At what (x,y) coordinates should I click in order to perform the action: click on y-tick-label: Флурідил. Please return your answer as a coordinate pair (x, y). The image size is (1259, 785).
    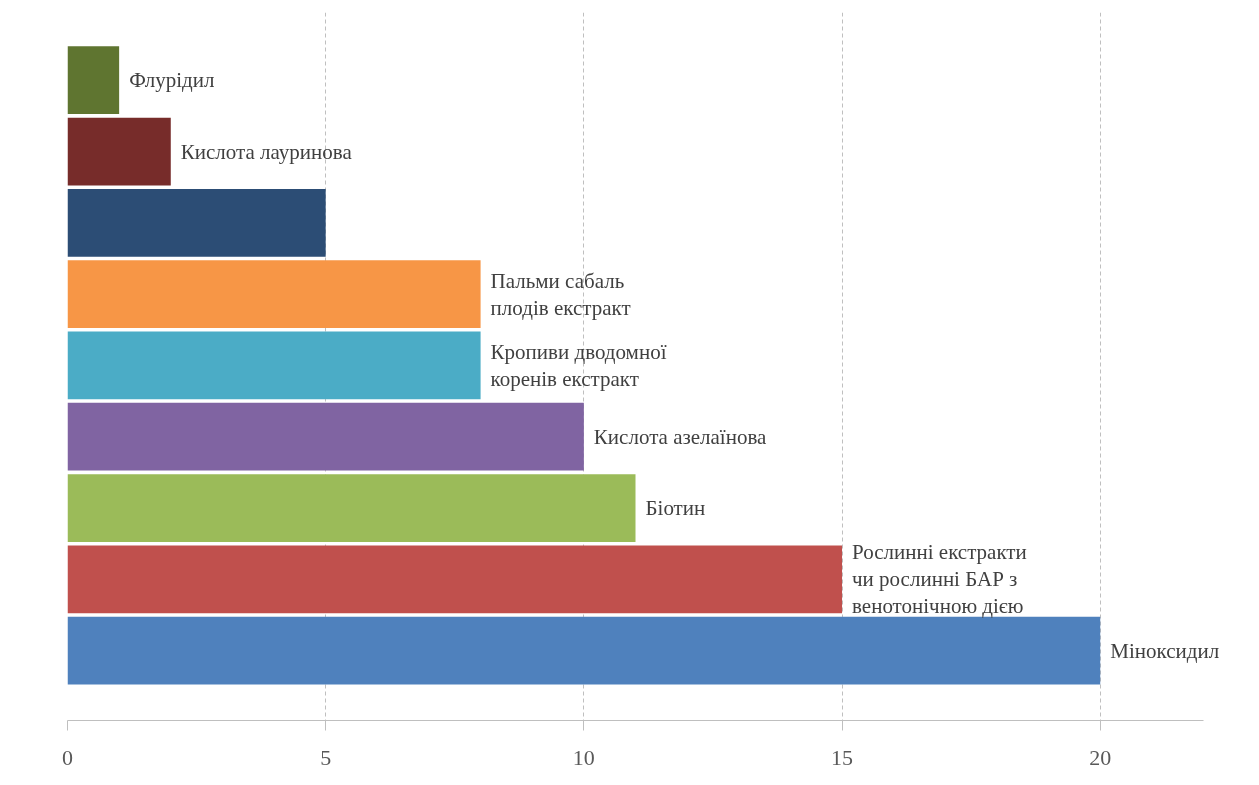
    Looking at the image, I should click on (172, 80).